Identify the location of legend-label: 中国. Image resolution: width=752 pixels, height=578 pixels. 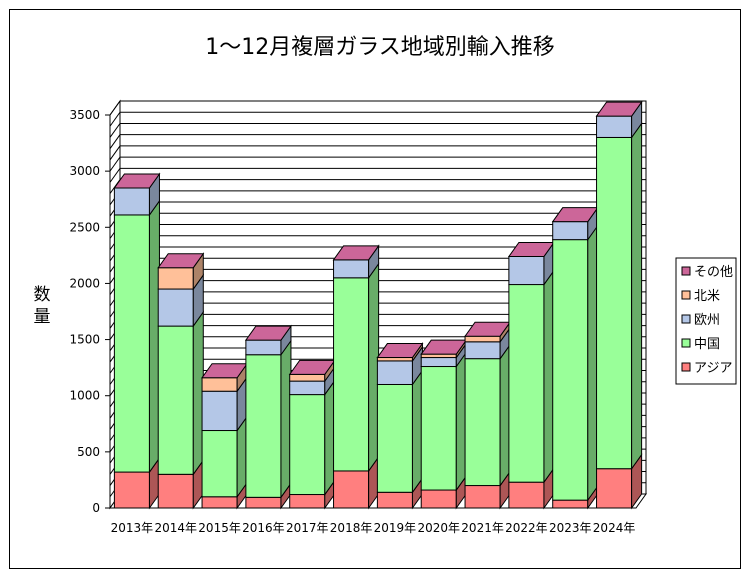
(707, 344).